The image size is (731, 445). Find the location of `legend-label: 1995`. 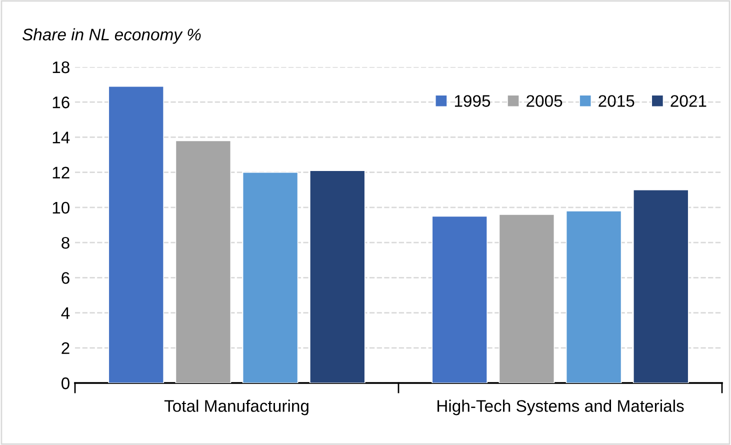

legend-label: 1995 is located at coordinates (472, 101).